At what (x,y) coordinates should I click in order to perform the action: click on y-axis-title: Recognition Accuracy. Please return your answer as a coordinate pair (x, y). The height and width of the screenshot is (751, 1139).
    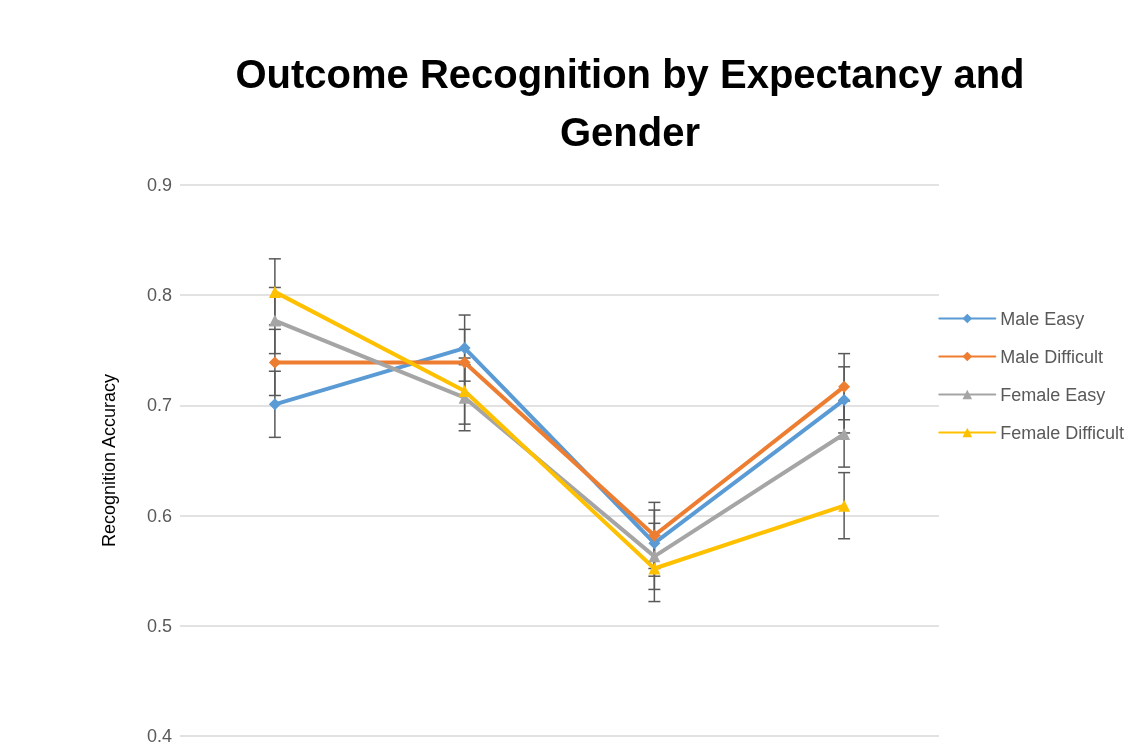
    Looking at the image, I should click on (109, 460).